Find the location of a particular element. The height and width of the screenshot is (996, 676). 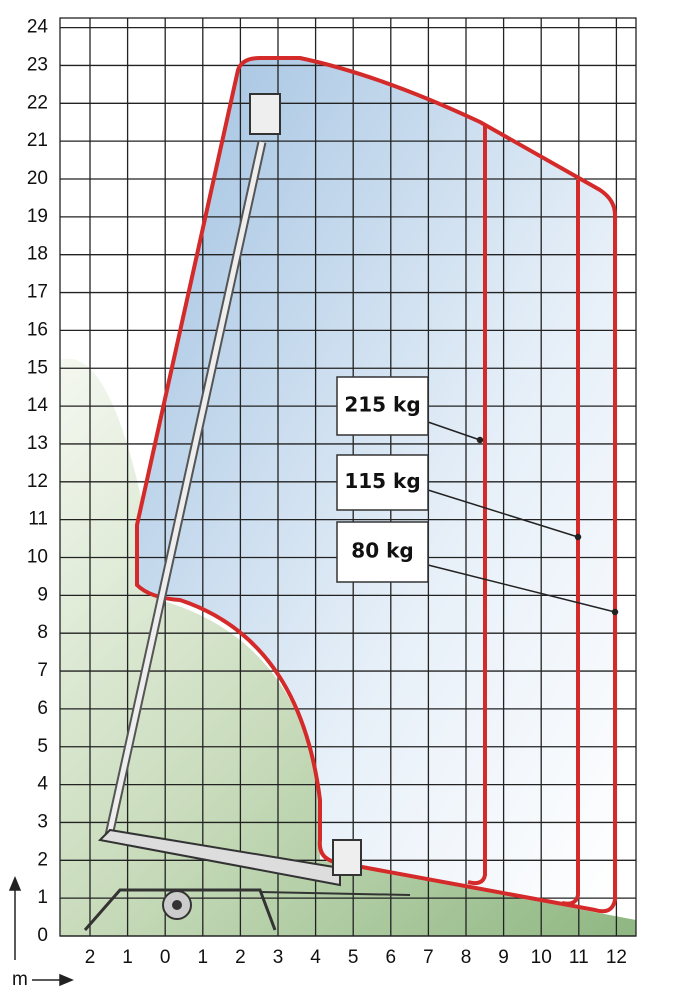

y-tick-label: 13 is located at coordinates (37, 443).